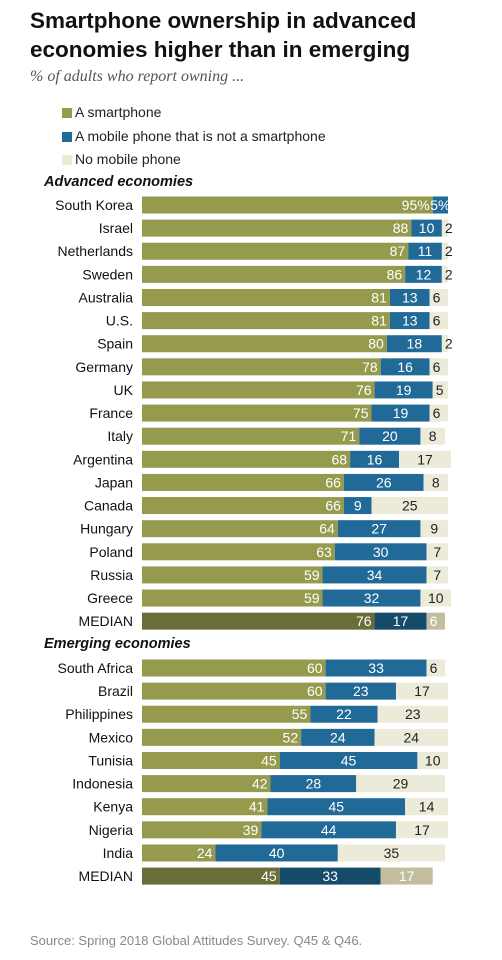  I want to click on country-label-uk: UK, so click(124, 390).